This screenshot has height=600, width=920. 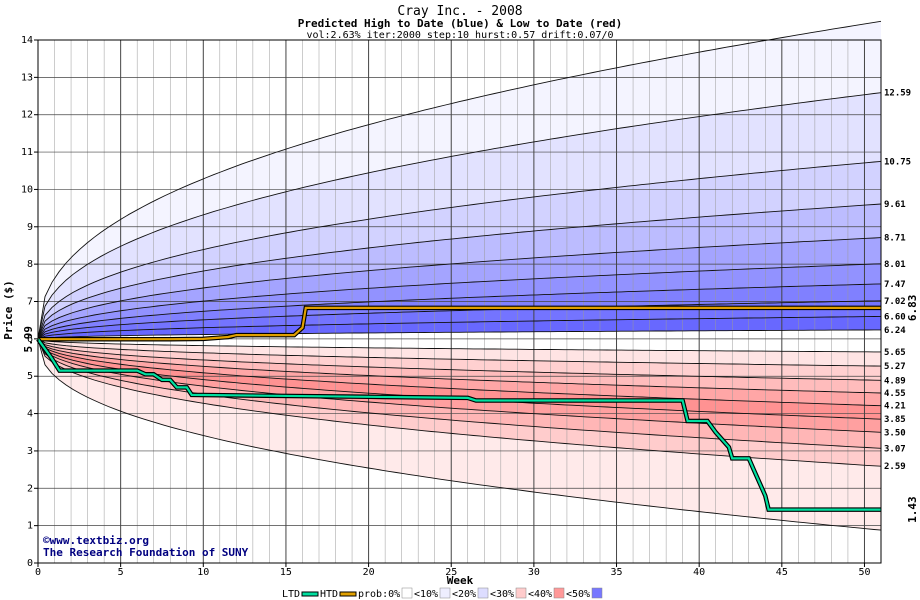 I want to click on right-value-label: 3.50, so click(x=895, y=433).